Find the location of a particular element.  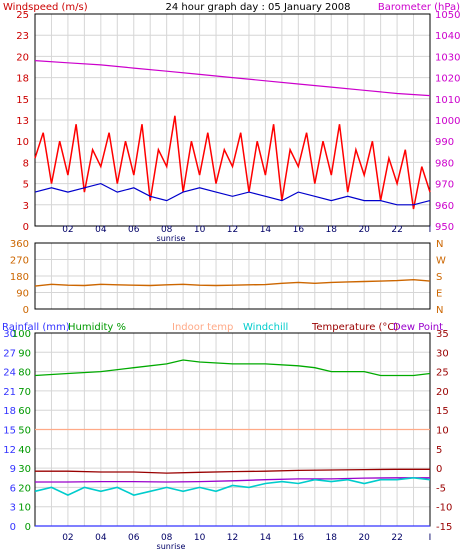

y-tick-label: 1010 is located at coordinates (447, 100).